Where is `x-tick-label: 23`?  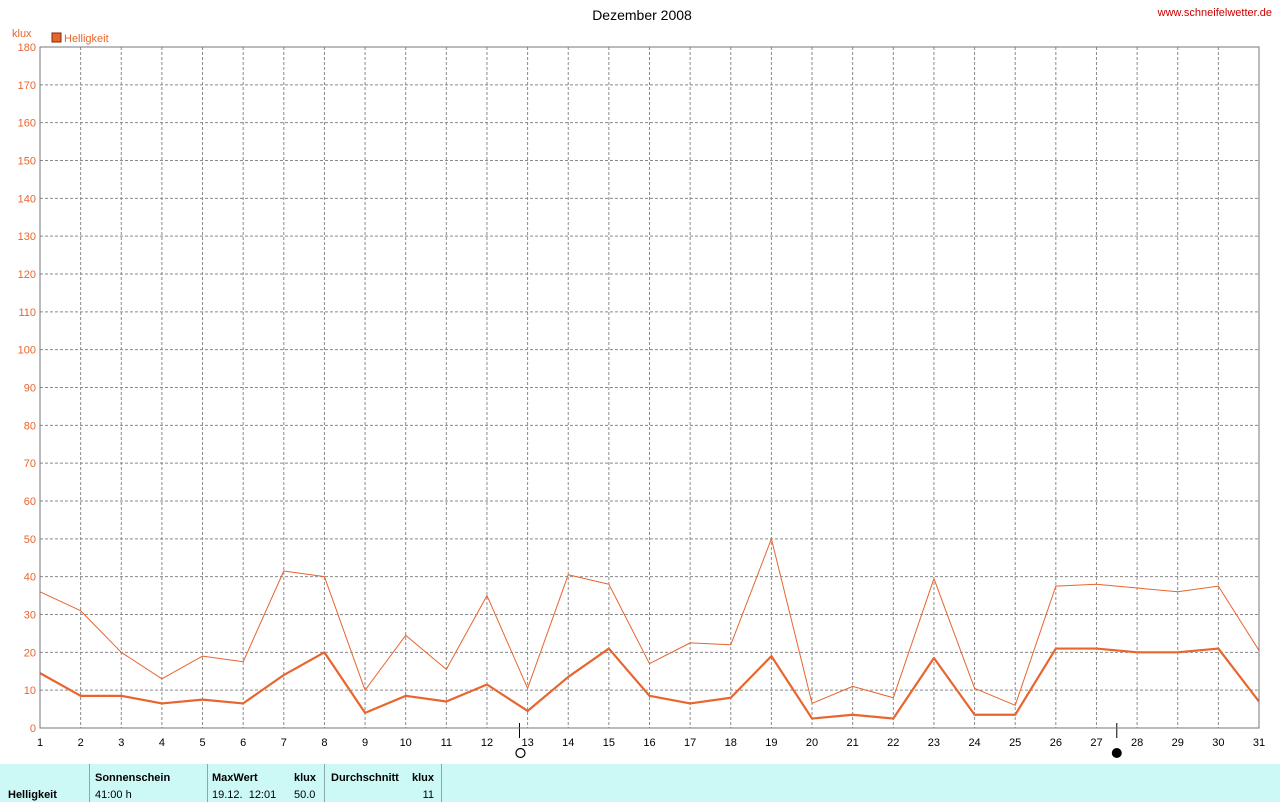 x-tick-label: 23 is located at coordinates (934, 743).